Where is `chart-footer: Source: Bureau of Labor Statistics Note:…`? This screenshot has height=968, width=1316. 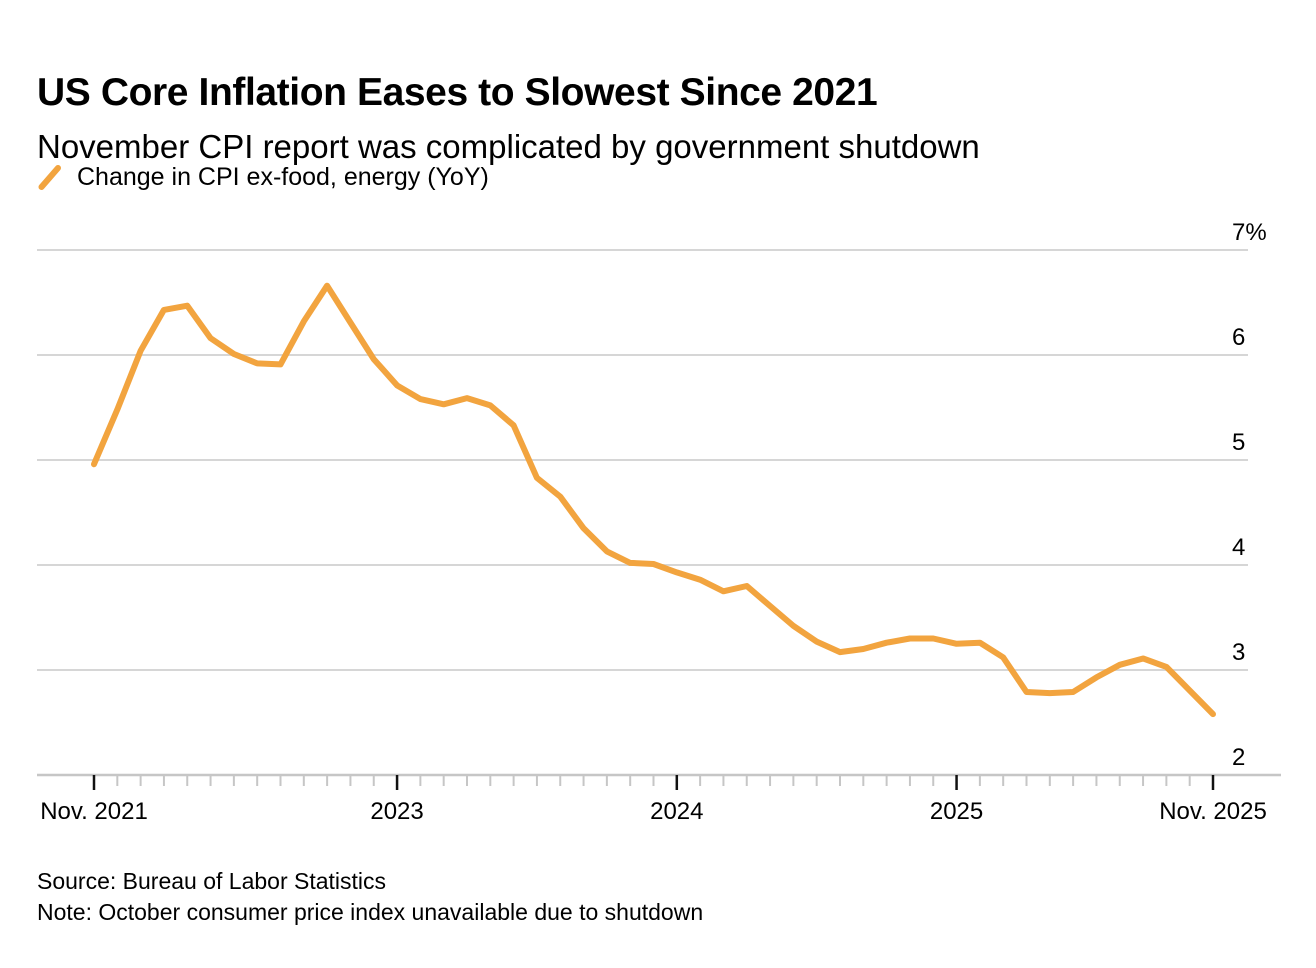 chart-footer: Source: Bureau of Labor Statistics Note:… is located at coordinates (370, 897).